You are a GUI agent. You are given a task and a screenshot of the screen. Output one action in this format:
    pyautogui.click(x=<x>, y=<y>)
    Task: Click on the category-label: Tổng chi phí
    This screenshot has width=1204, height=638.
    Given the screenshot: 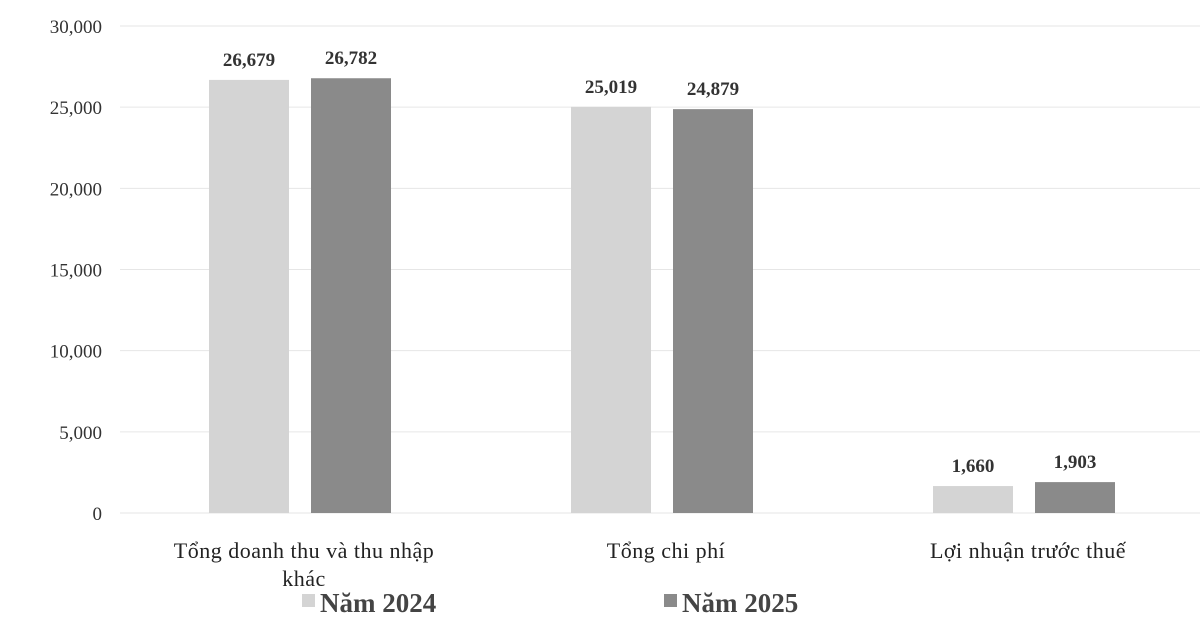 What is the action you would take?
    pyautogui.click(x=666, y=550)
    